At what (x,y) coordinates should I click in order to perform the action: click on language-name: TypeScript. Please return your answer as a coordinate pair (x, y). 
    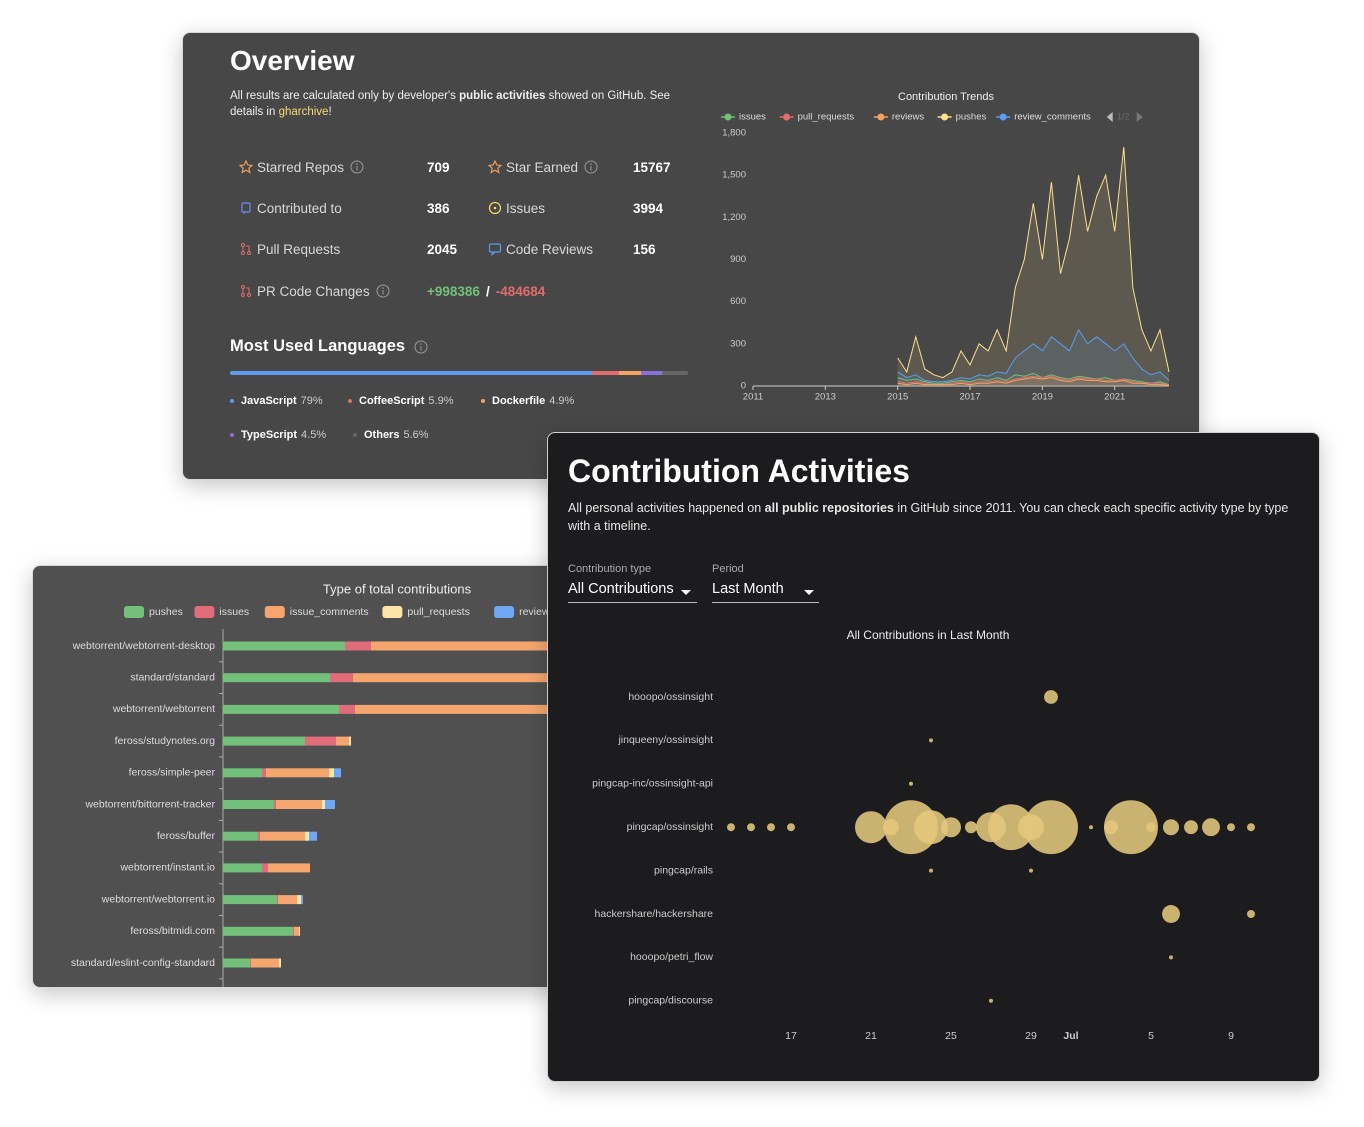
    Looking at the image, I should click on (269, 435).